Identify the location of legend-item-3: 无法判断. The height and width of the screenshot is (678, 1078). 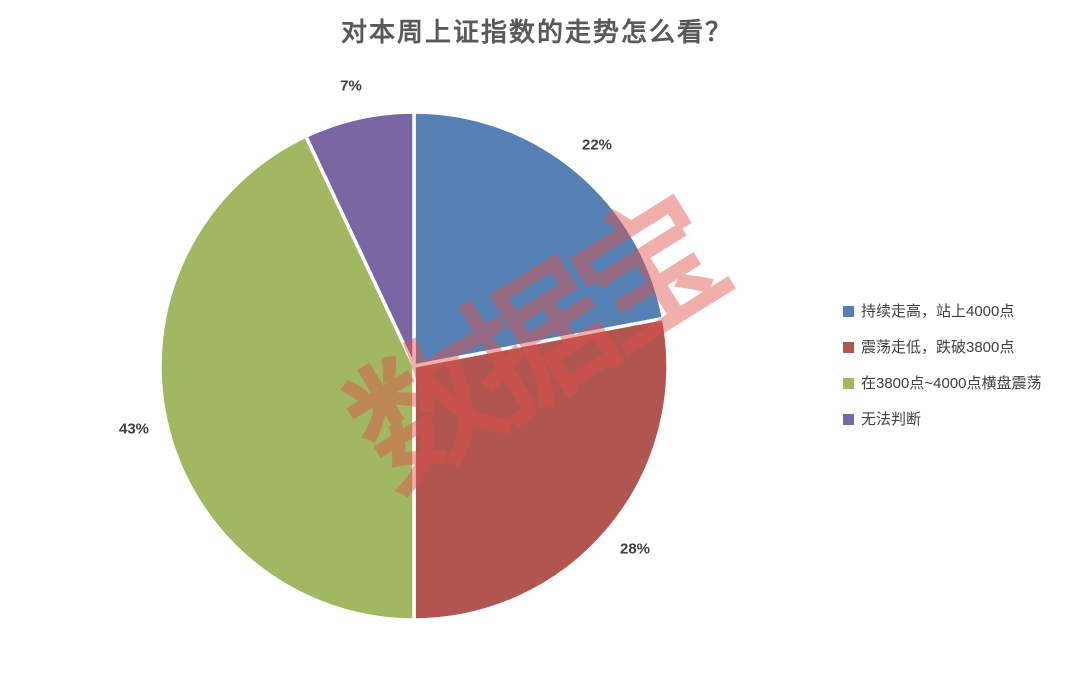
(942, 419).